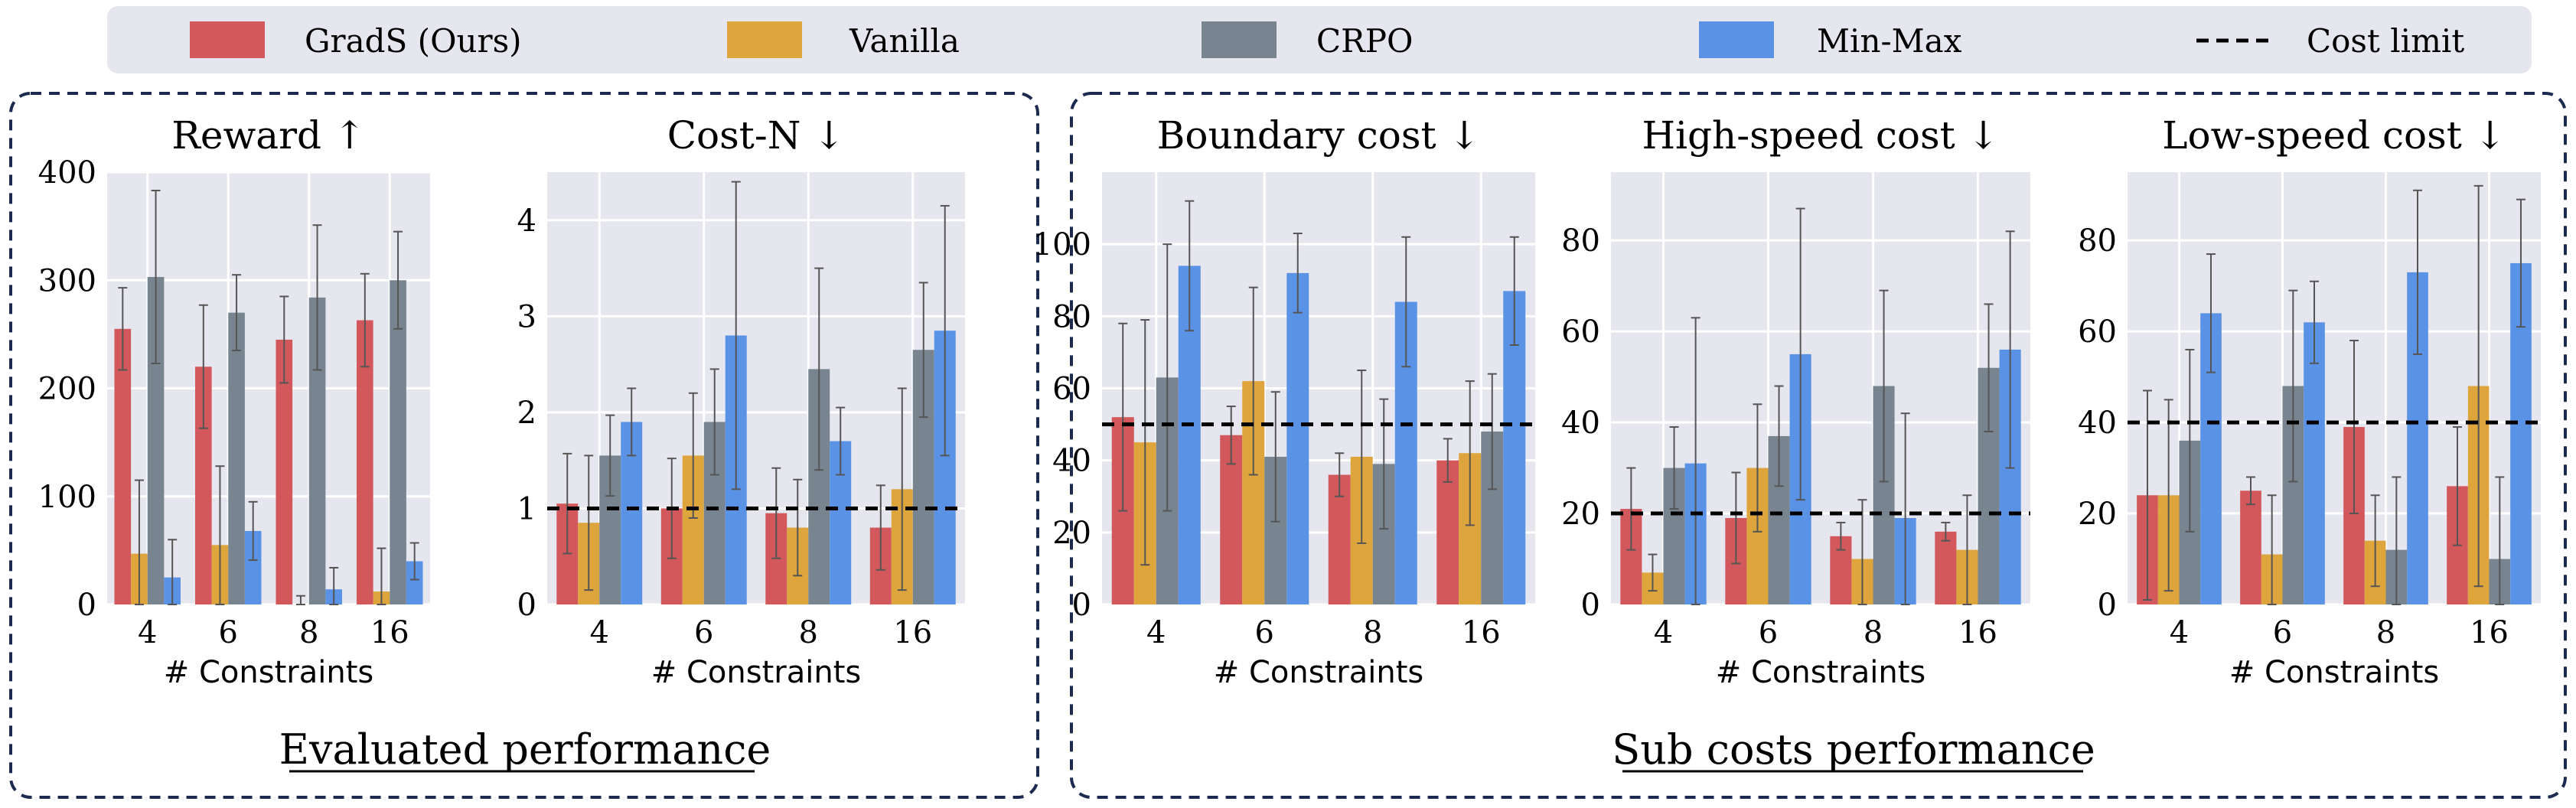  What do you see at coordinates (1319, 135) in the screenshot?
I see `panel-title: Boundary cost ↓` at bounding box center [1319, 135].